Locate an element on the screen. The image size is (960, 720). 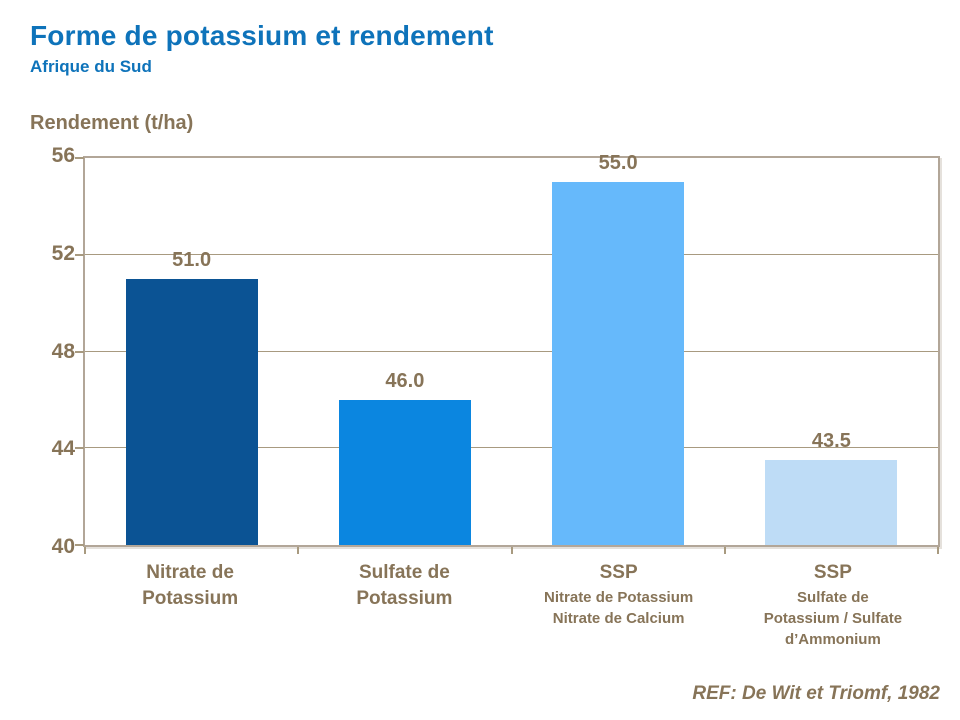
category-label: Nitrate de Potassium is located at coordinates (190, 586).